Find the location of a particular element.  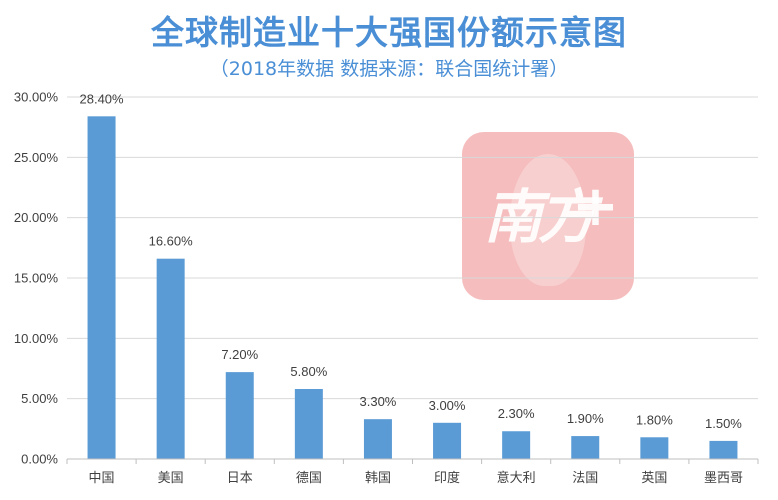

nanfang-logo-watermark: 南方 + is located at coordinates (548, 216).